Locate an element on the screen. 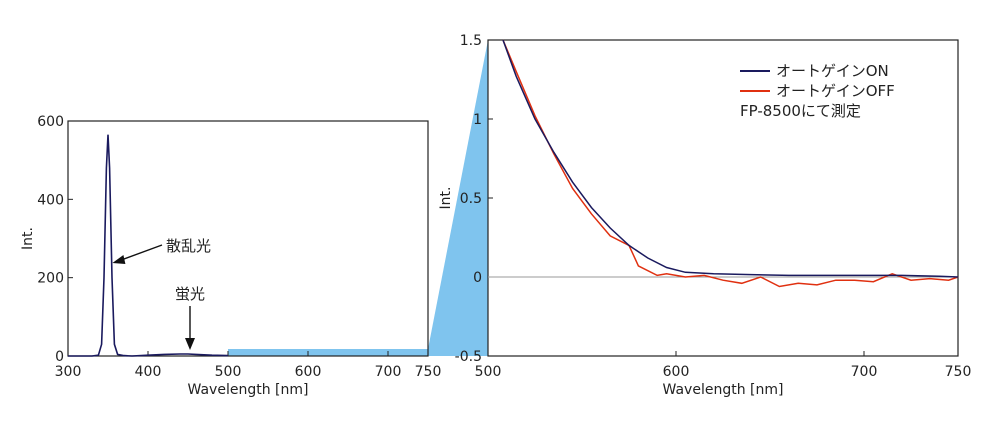  x-tick-label: 400 is located at coordinates (148, 372).